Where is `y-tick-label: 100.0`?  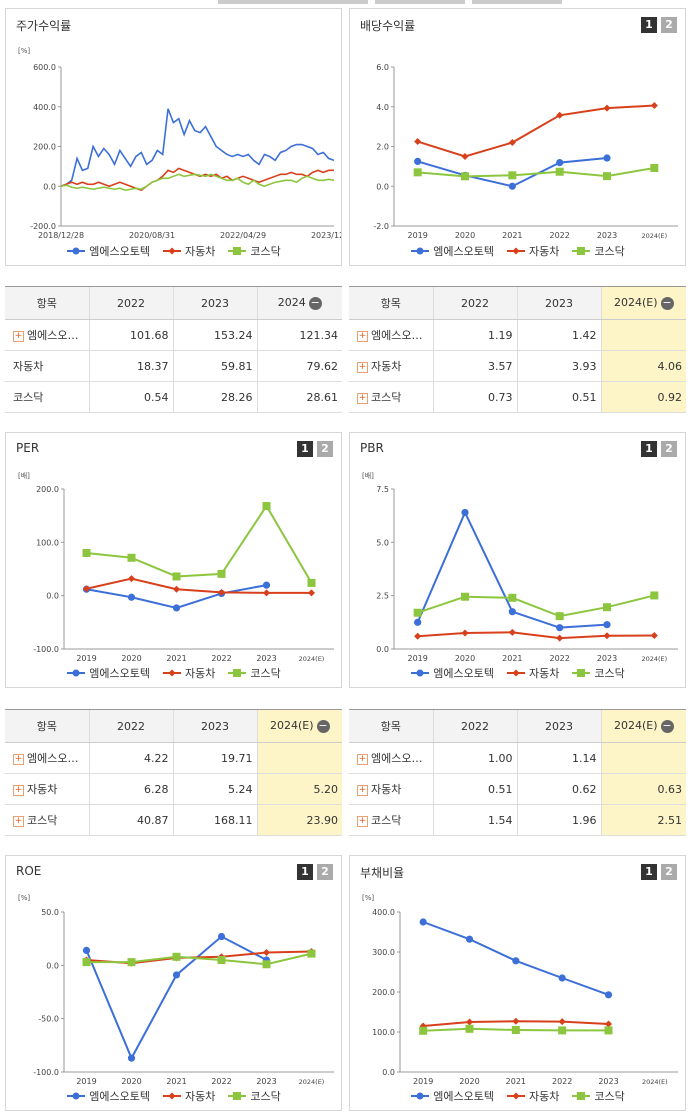 y-tick-label: 100.0 is located at coordinates (47, 542).